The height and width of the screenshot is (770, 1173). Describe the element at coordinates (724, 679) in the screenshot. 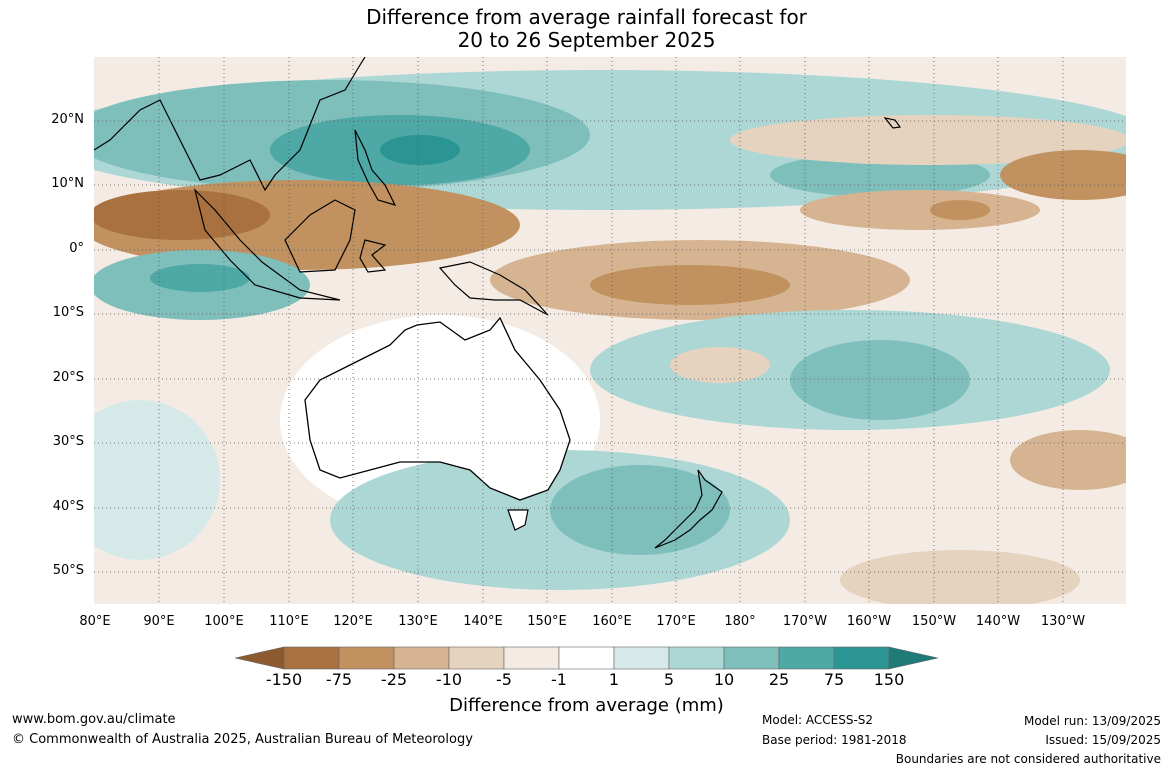

I see `colorbar-tick: 10` at that location.